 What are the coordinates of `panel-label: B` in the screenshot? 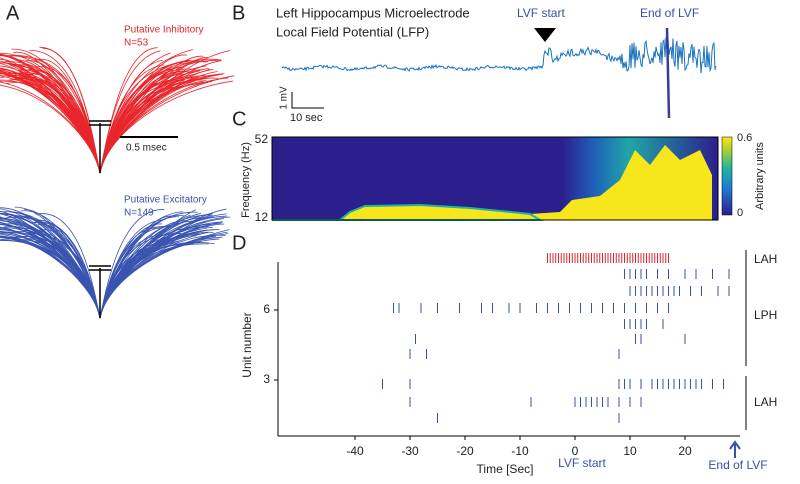 It's located at (238, 13).